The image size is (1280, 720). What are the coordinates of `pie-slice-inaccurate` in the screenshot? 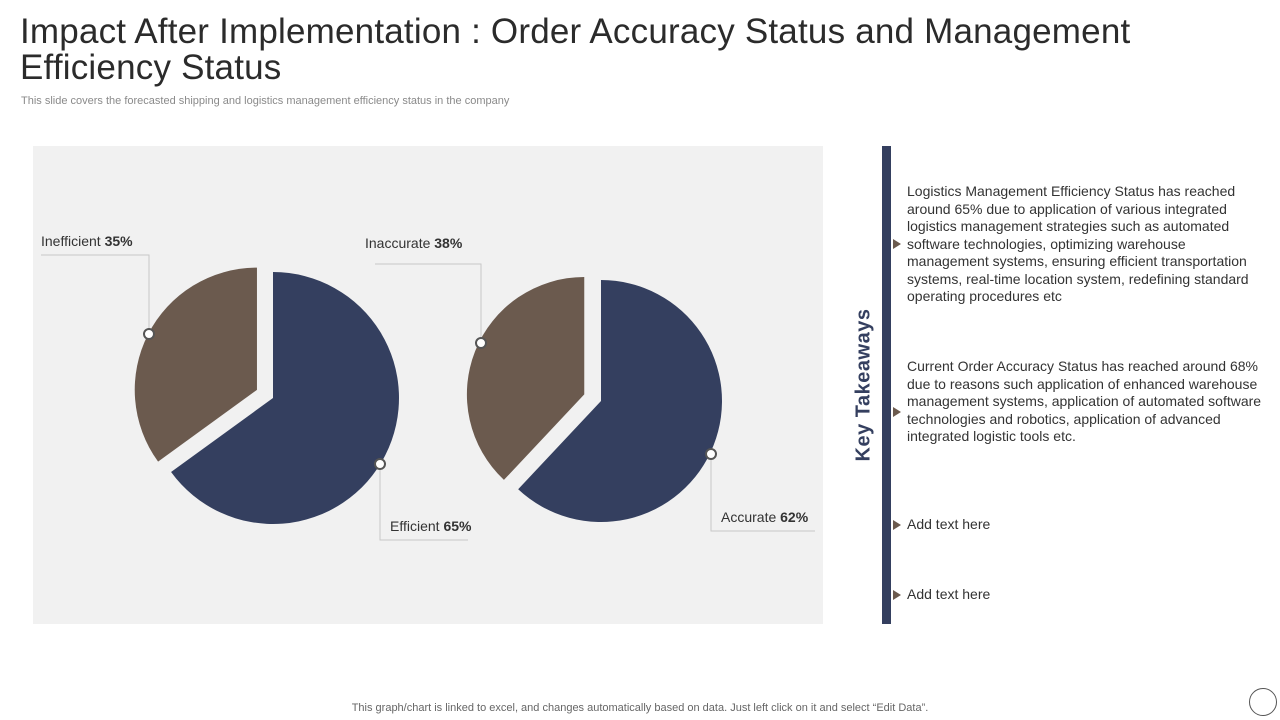 It's located at (525, 378).